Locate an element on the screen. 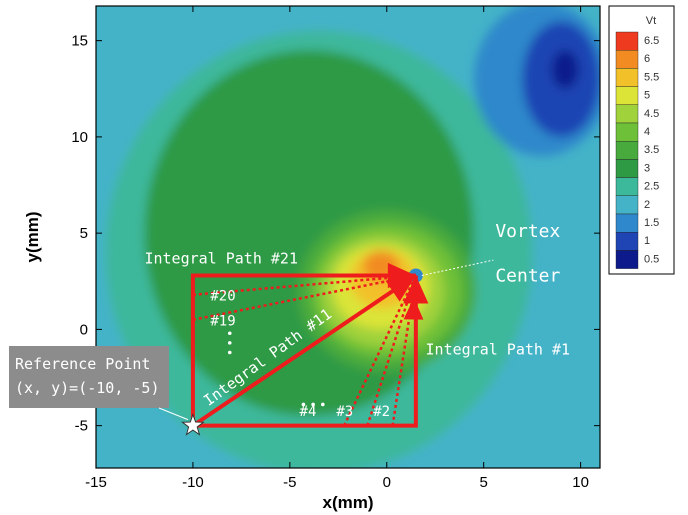 The image size is (688, 515). legend-label: 5 is located at coordinates (647, 96).